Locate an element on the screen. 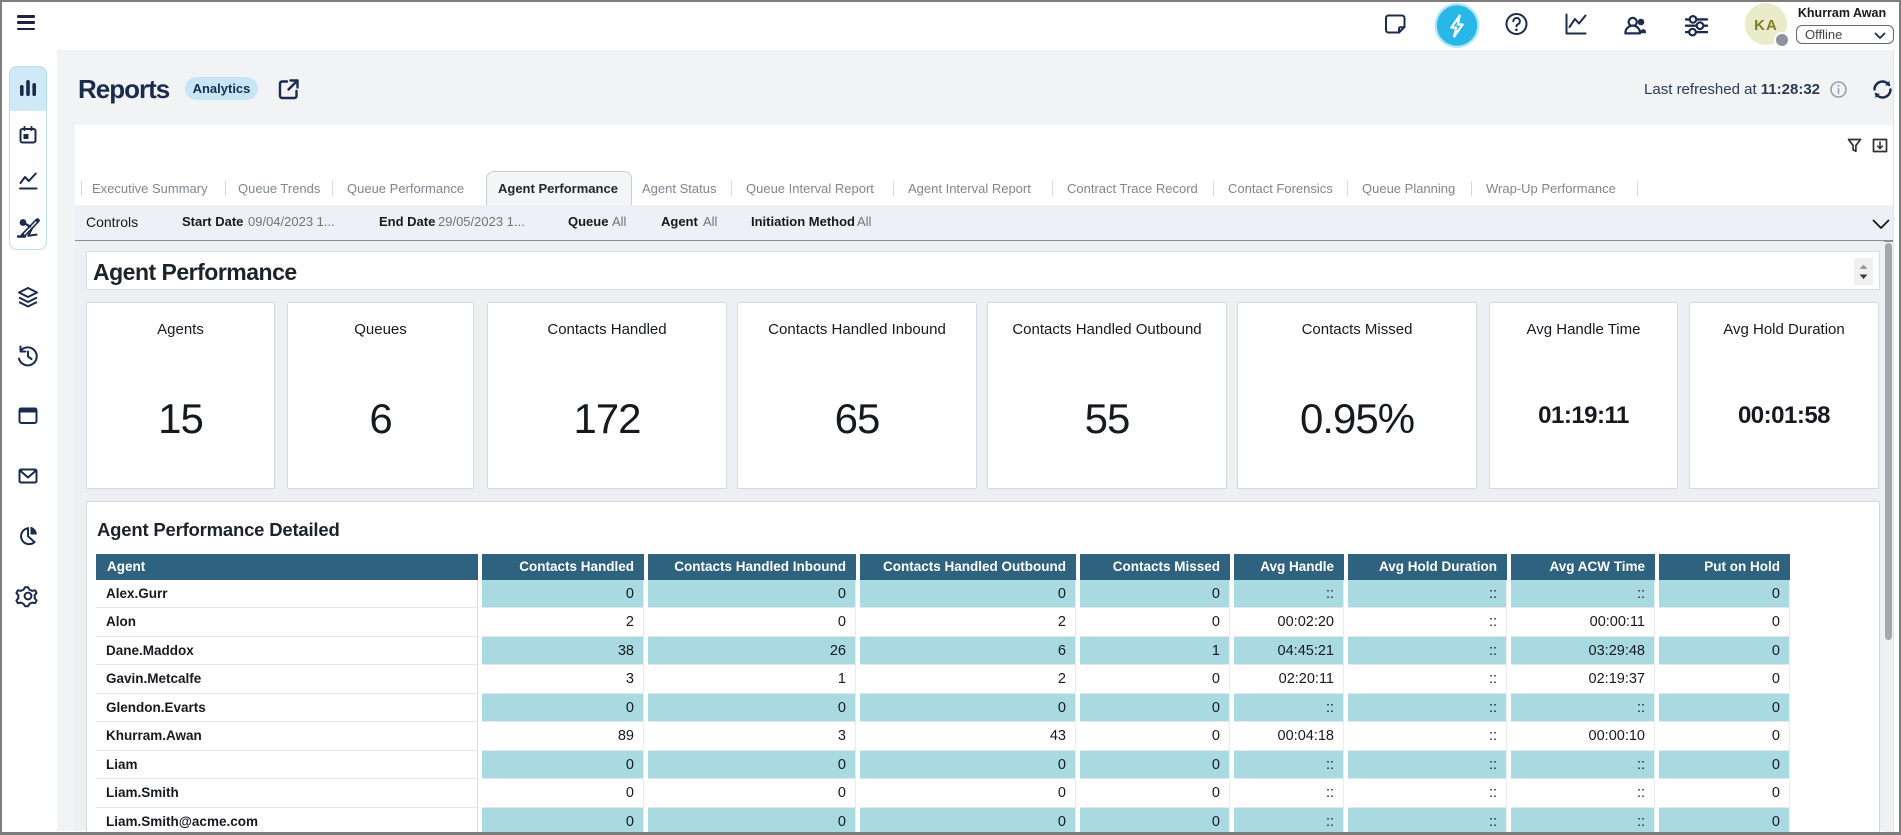  svg-text: KA is located at coordinates (1766, 25).